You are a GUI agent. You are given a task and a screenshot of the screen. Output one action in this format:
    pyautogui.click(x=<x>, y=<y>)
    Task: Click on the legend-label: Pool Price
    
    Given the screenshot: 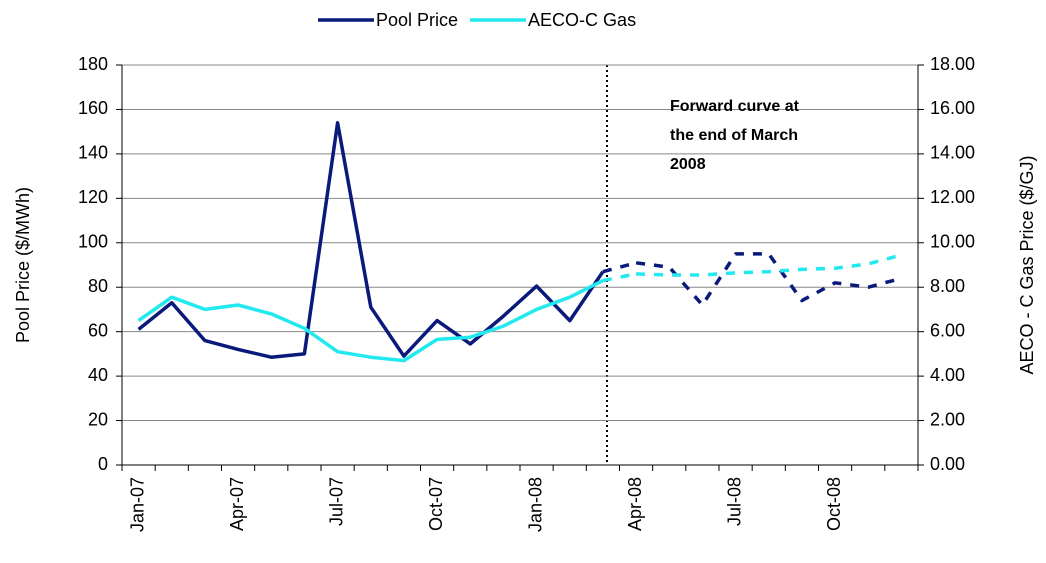 What is the action you would take?
    pyautogui.click(x=417, y=20)
    